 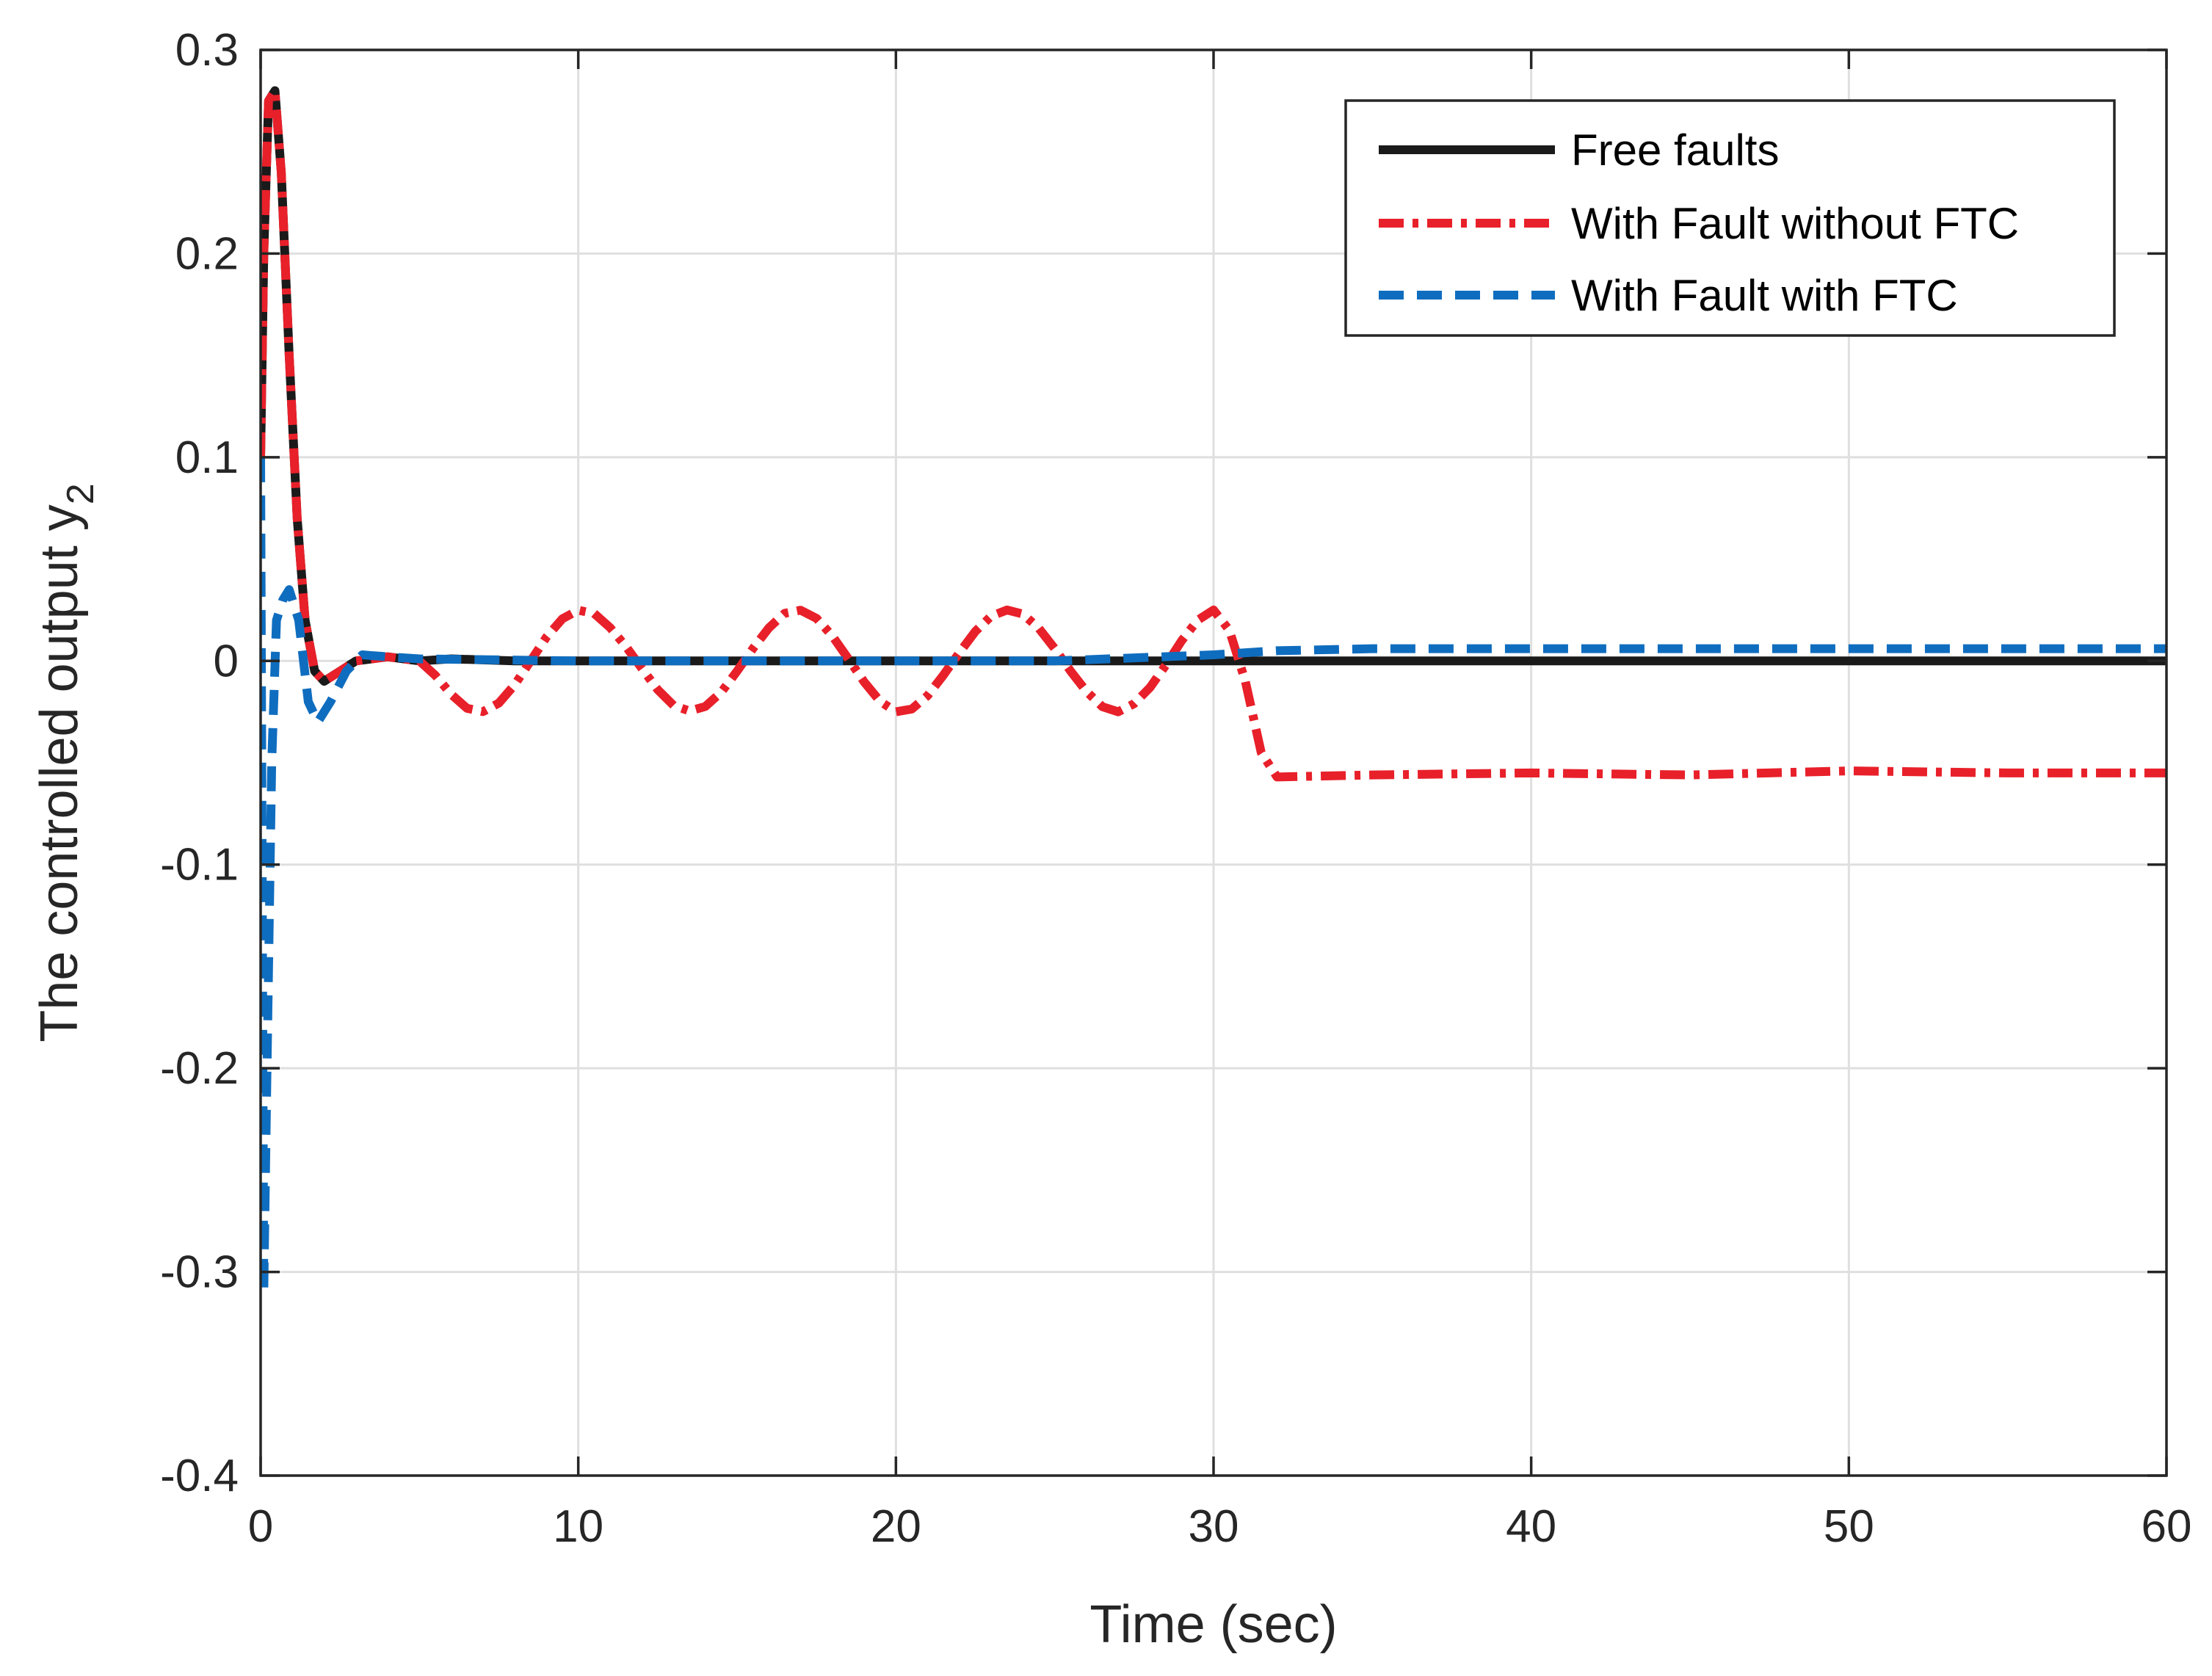 What do you see at coordinates (1531, 1526) in the screenshot?
I see `x-tick-label: 40` at bounding box center [1531, 1526].